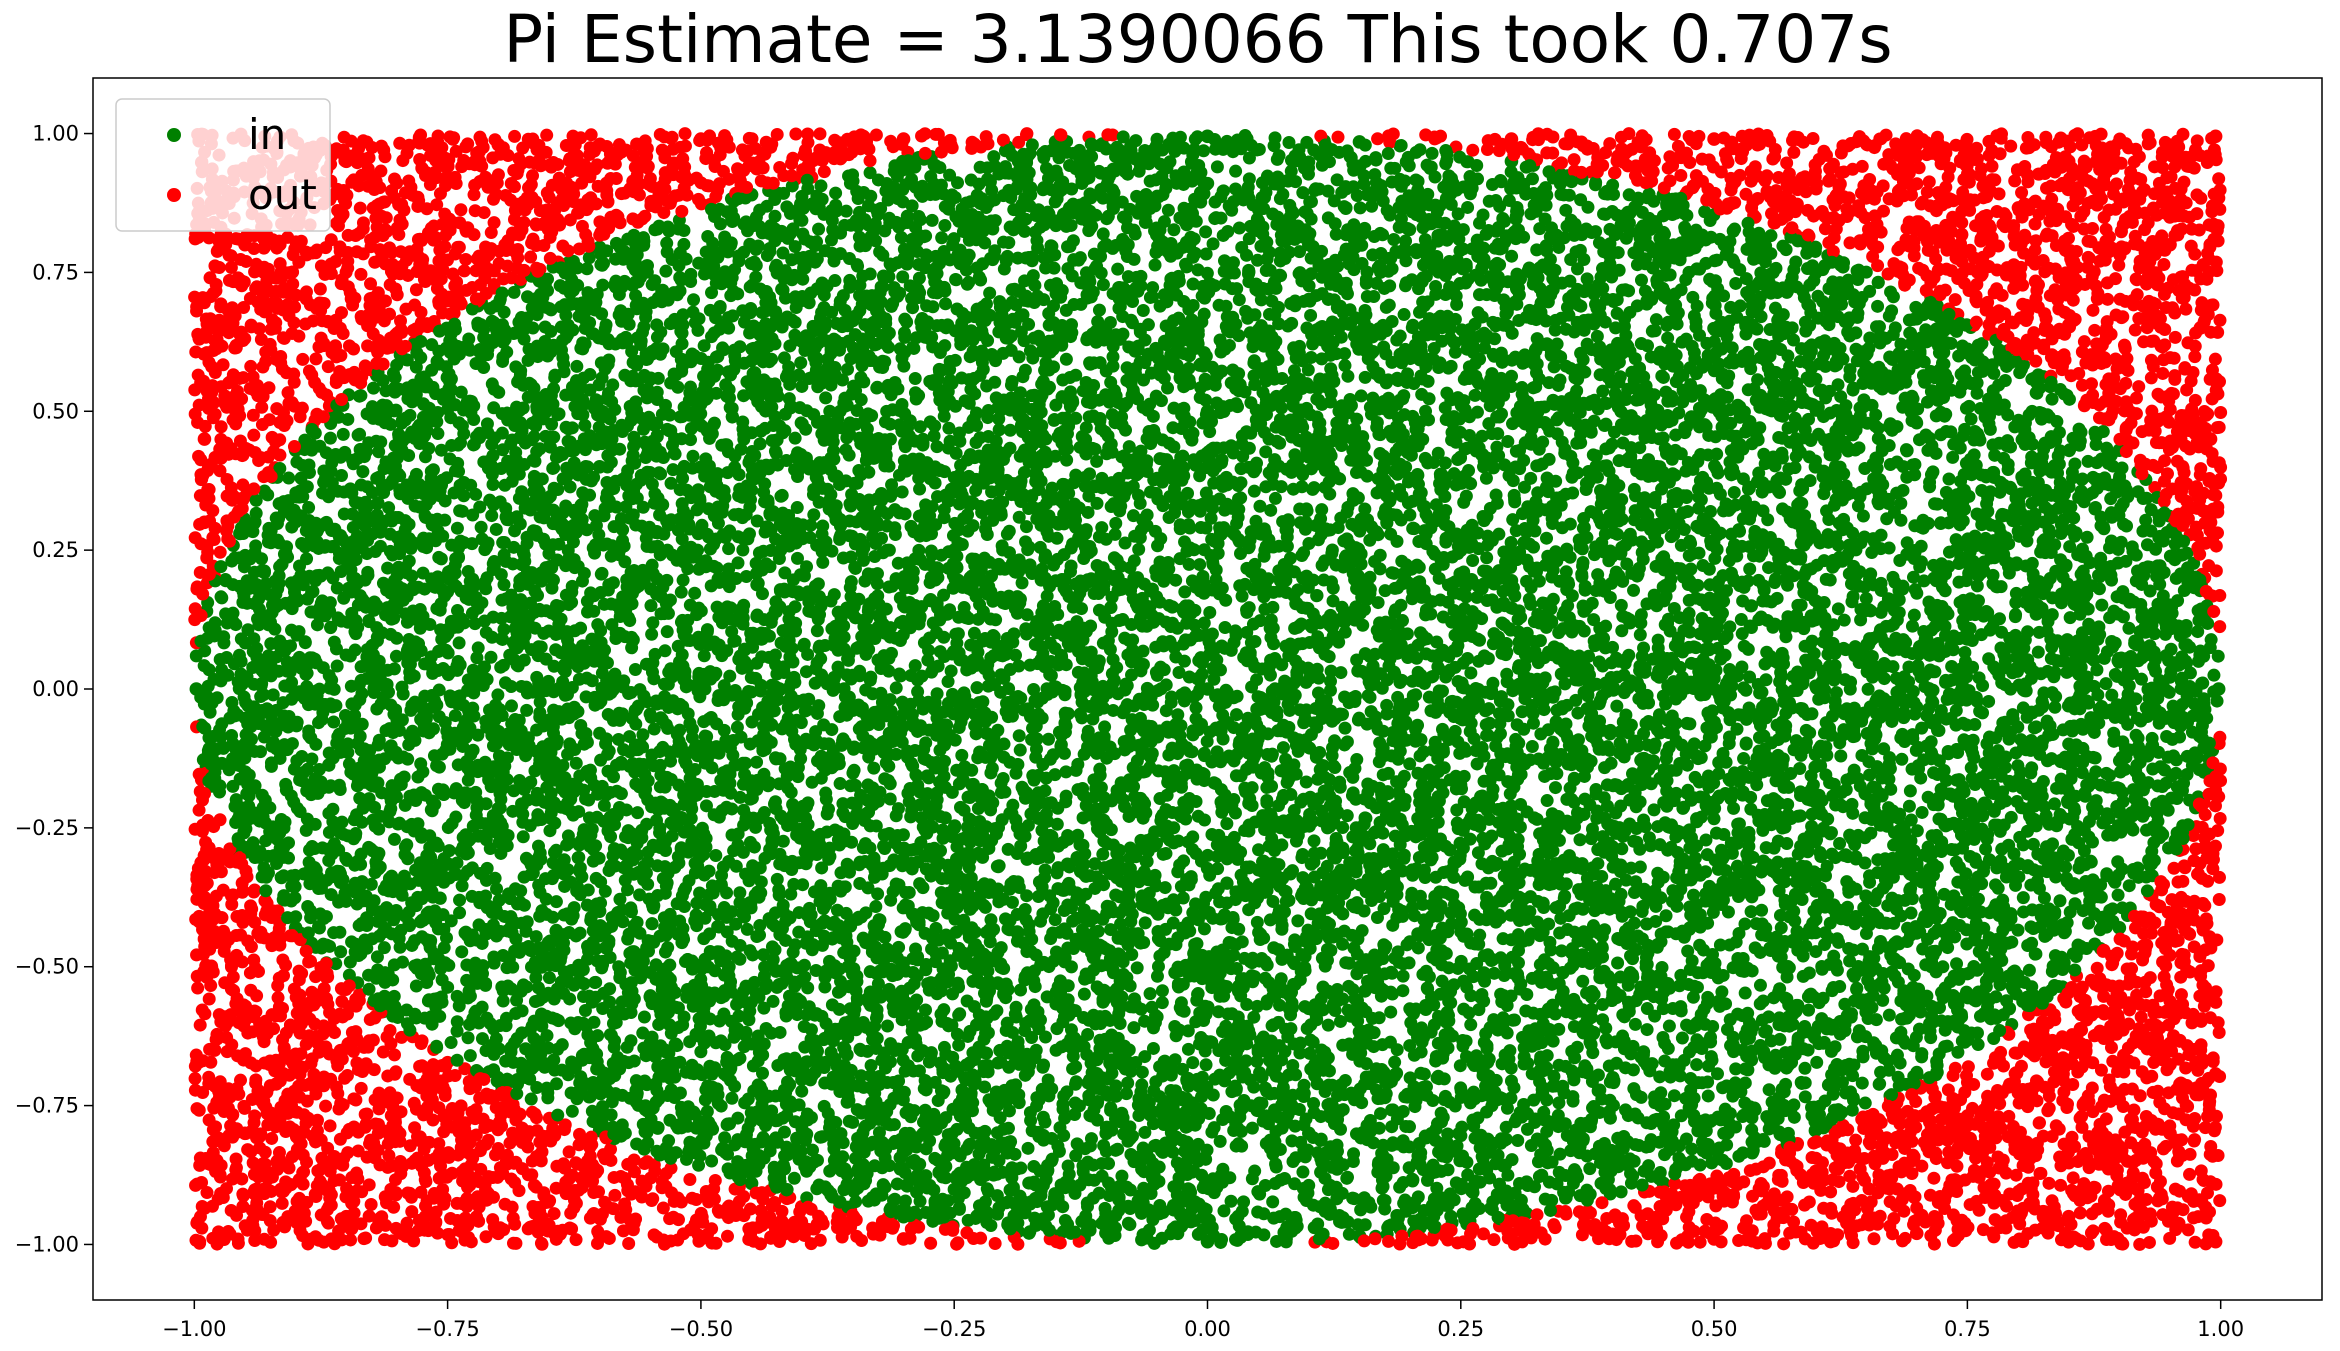  Describe the element at coordinates (1197, 39) in the screenshot. I see `chart-title: Pi Estimate = 3.1390066 This took 0.707s` at that location.